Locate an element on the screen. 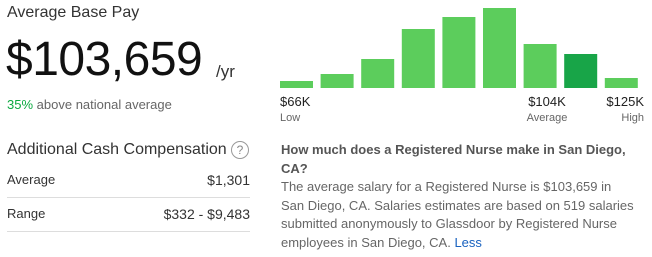  cash-row: Range $332 - $9,483 is located at coordinates (128, 214).